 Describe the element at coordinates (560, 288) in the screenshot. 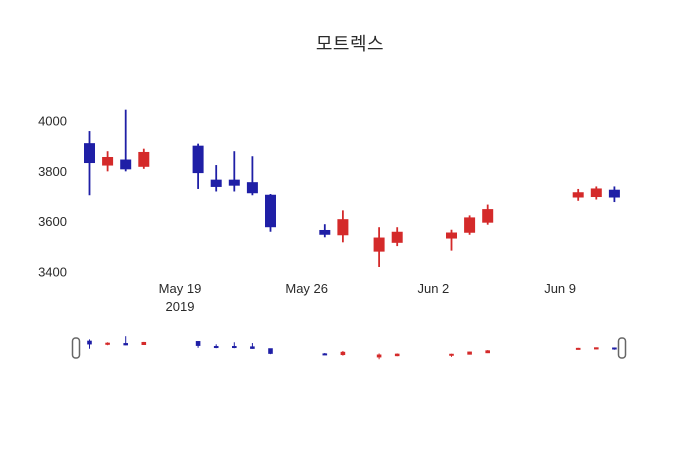

I see `x-tick-label: Jun 9` at that location.